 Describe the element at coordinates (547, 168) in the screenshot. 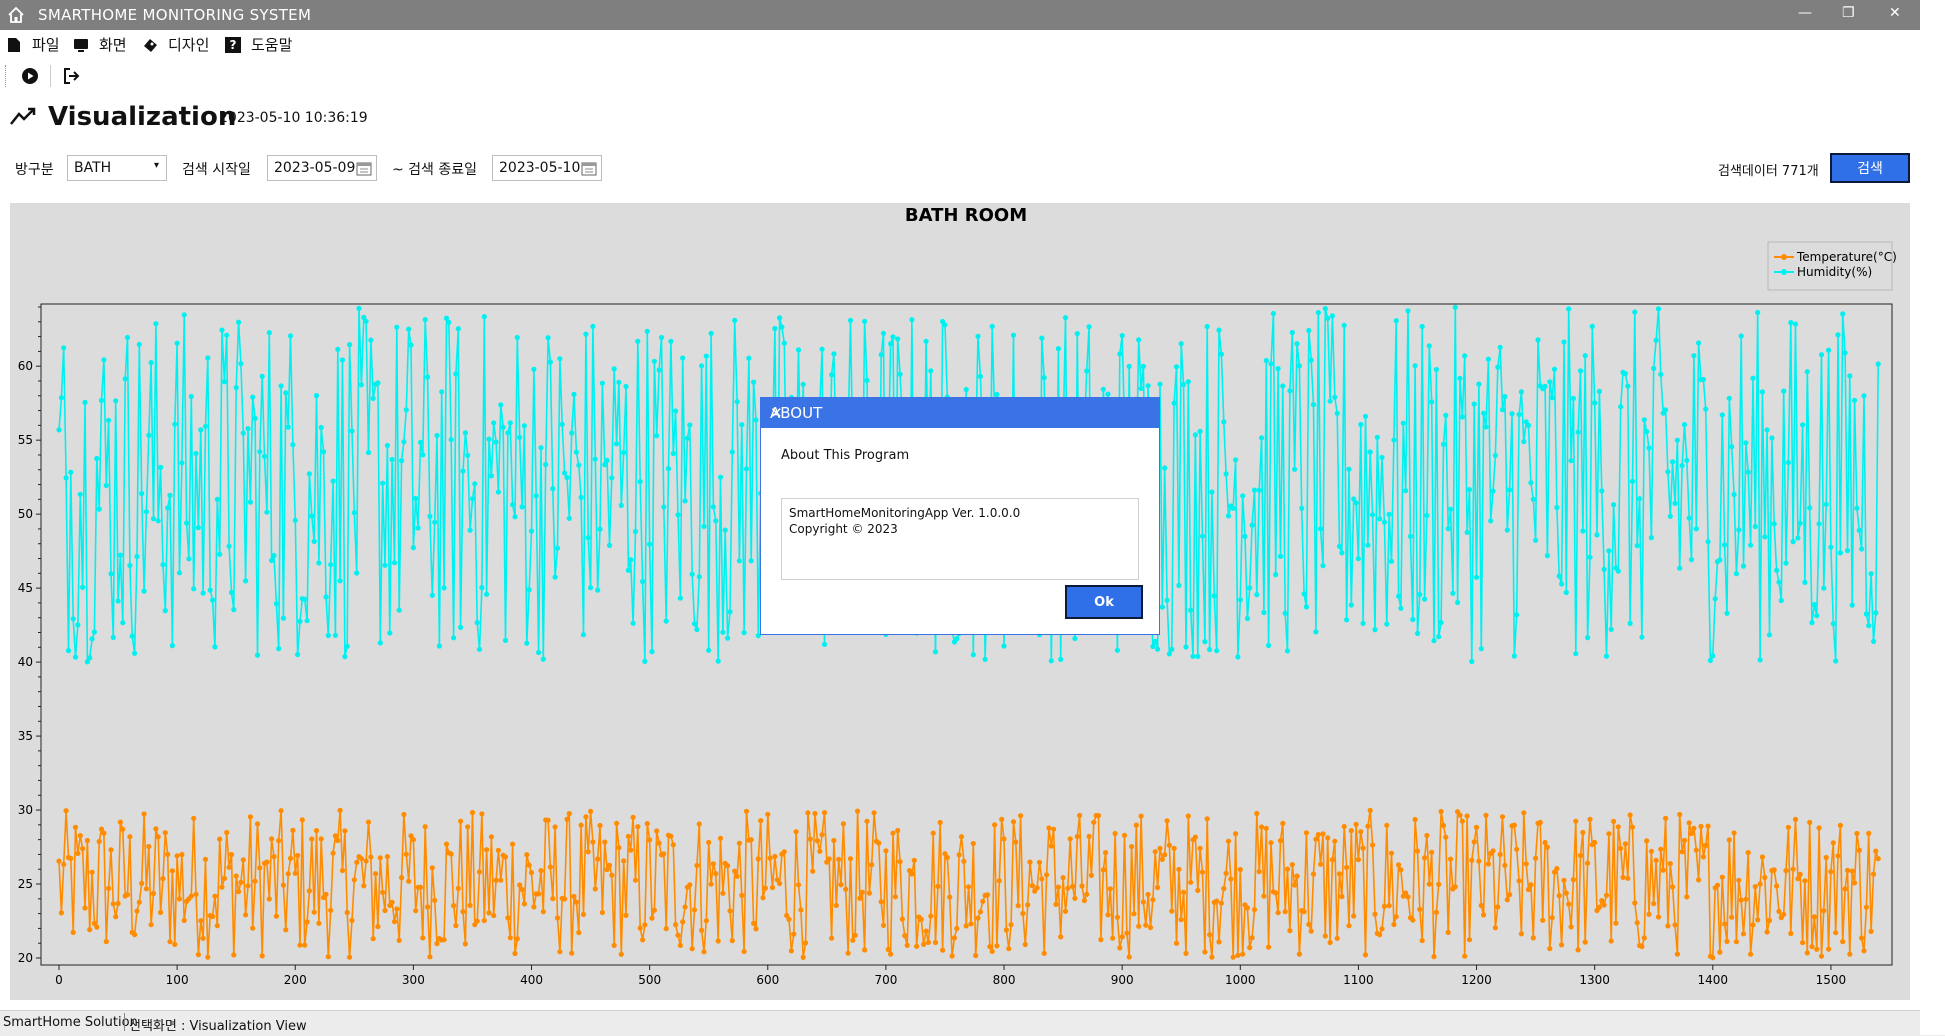

I see `end-date-picker: 2023-05-10` at that location.